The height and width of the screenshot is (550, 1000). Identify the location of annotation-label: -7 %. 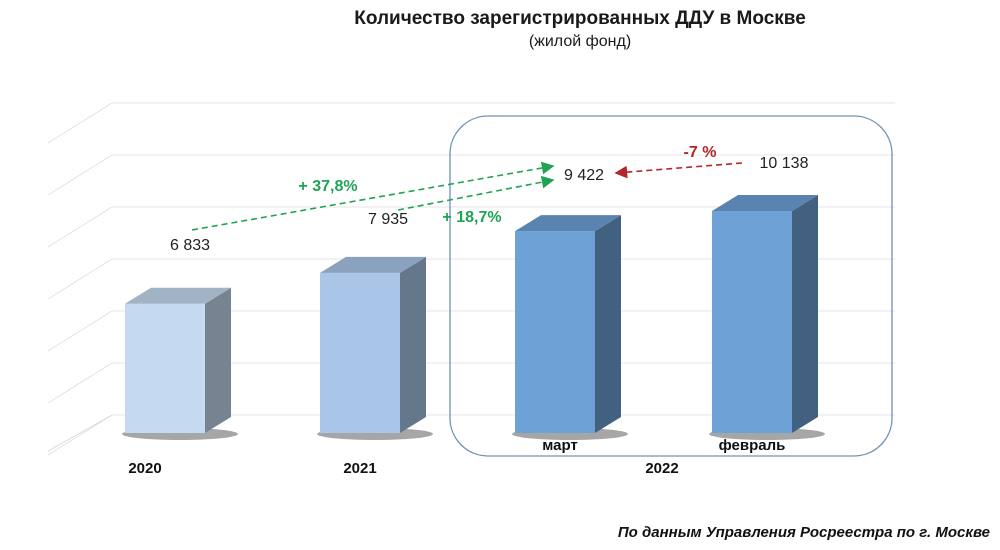
(700, 152).